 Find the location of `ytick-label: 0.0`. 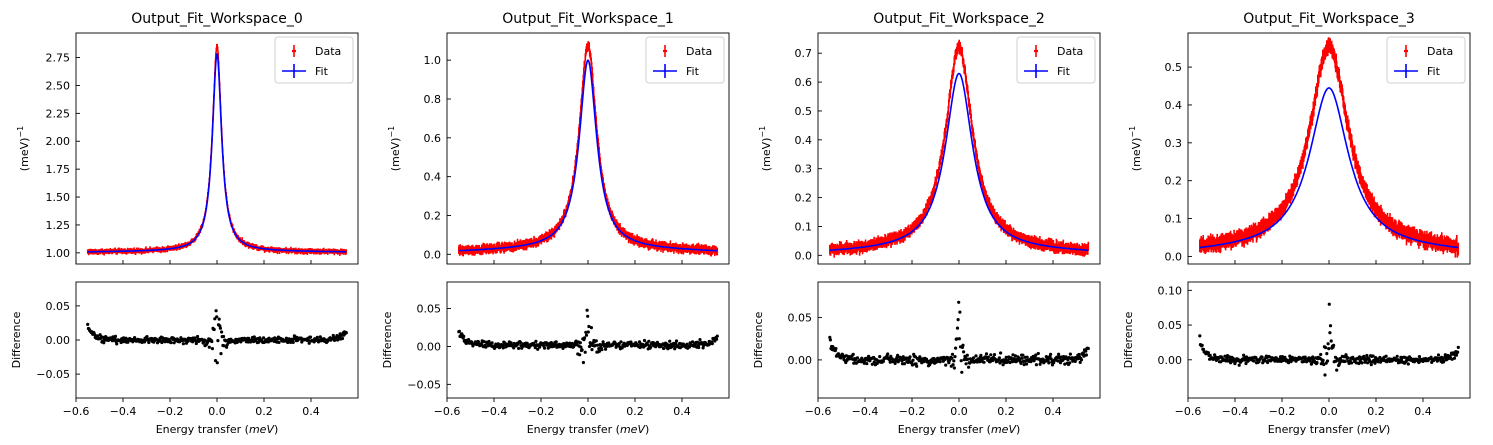

ytick-label: 0.0 is located at coordinates (804, 255).